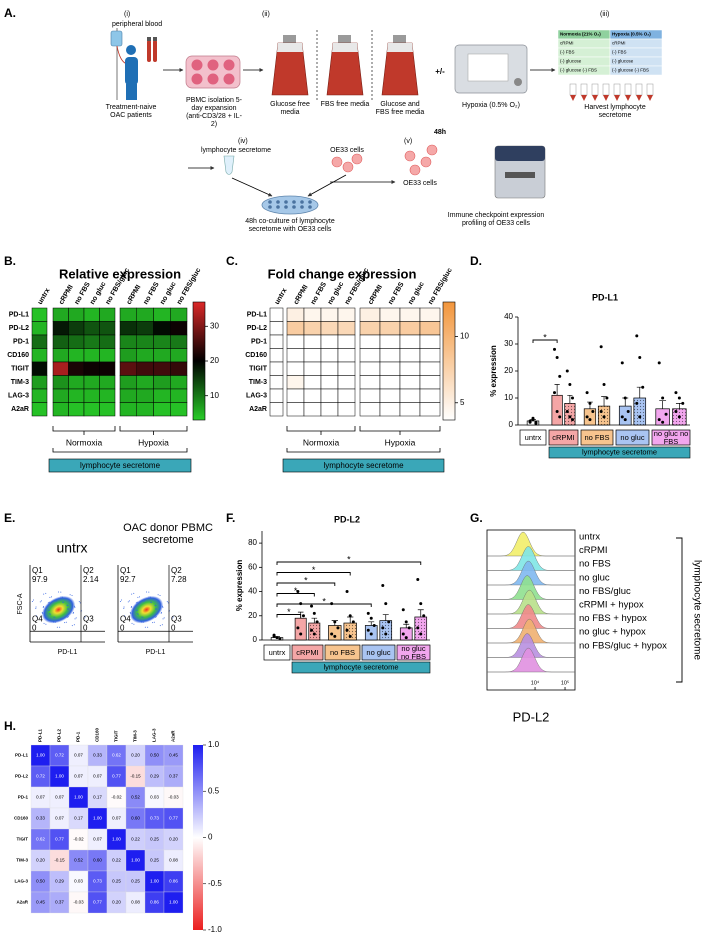 This screenshot has height=936, width=709. I want to click on step-label: (i), so click(127, 14).